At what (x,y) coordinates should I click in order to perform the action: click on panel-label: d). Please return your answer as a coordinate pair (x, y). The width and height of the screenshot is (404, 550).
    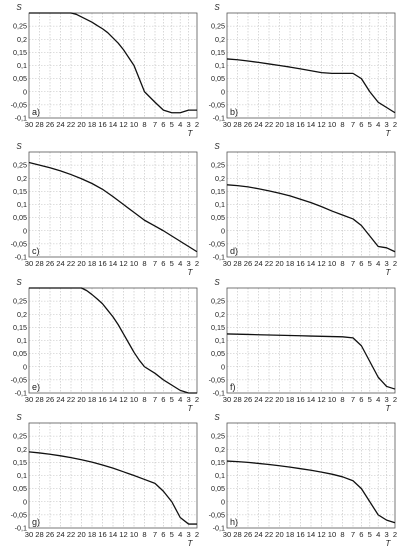
    Looking at the image, I should click on (234, 251).